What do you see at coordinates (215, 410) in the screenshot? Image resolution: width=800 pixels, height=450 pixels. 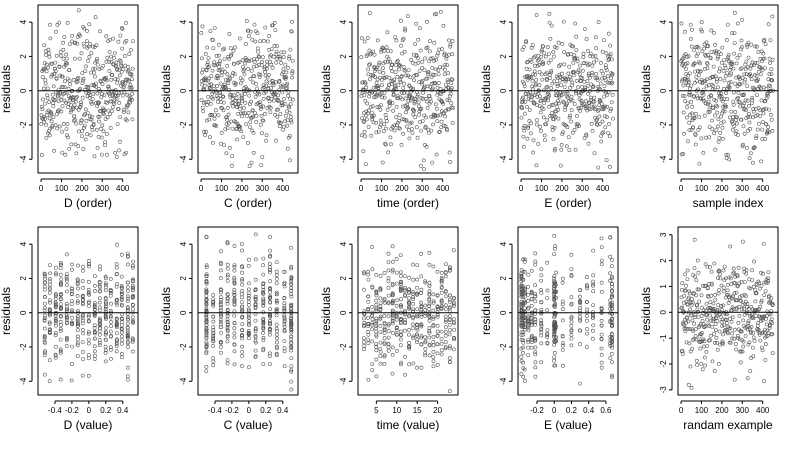 I see `x-tick-label: -0.4` at bounding box center [215, 410].